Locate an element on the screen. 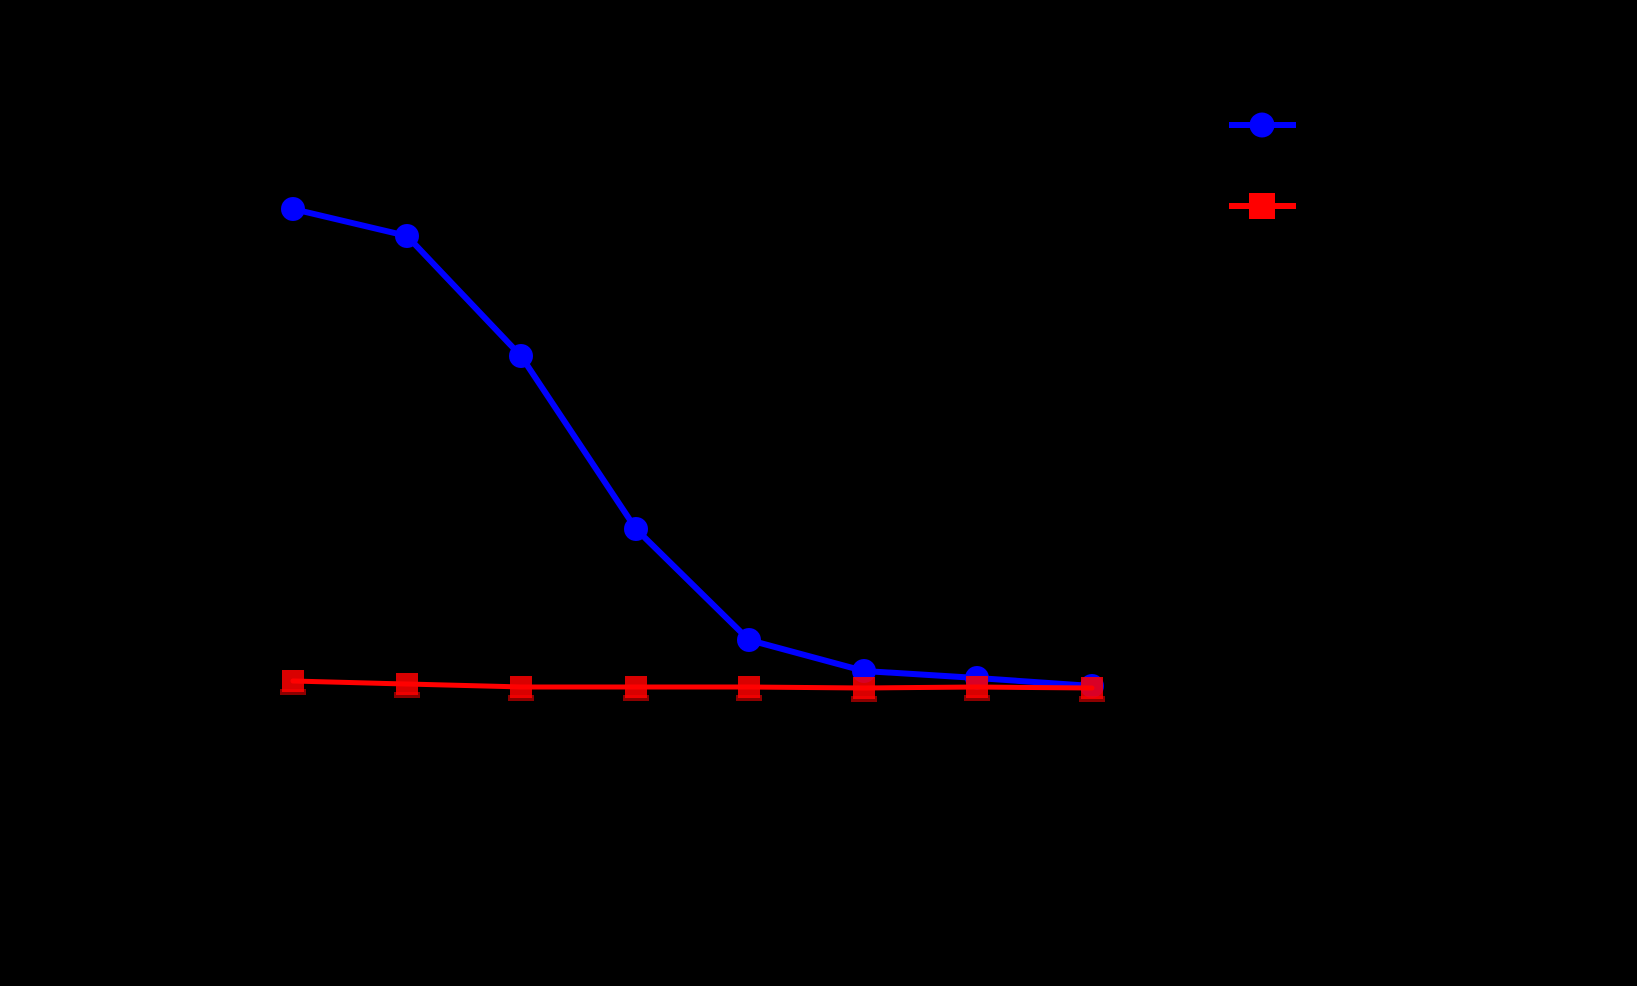 Image resolution: width=1637 pixels, height=986 pixels. legend-entry-red-squares is located at coordinates (1262, 206).